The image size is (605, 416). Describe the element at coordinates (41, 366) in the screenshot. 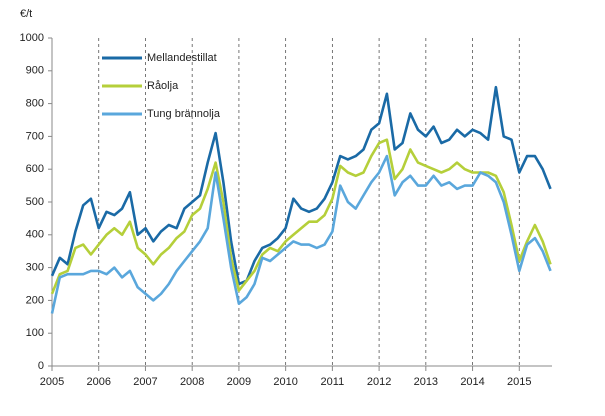

I see `y-tick-label: 0` at that location.